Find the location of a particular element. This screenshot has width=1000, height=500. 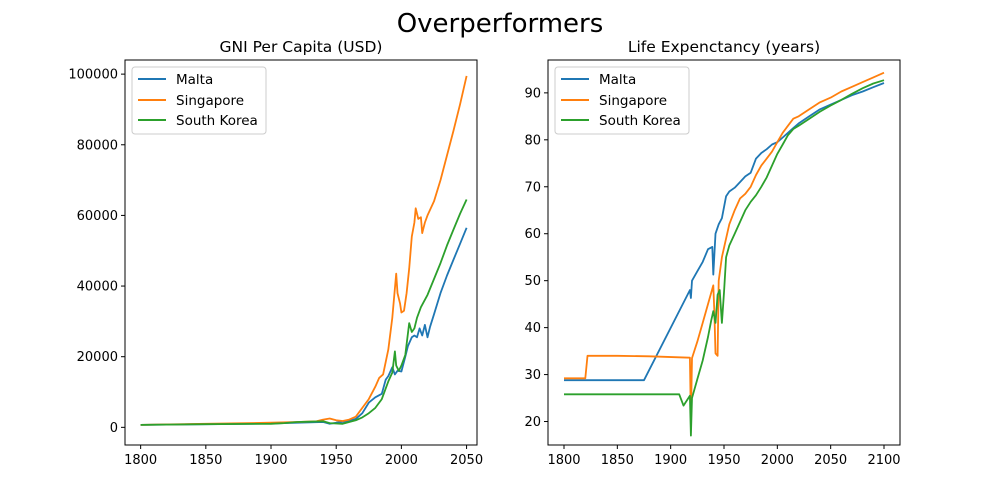

life-expectancy-x-tick-label: 2100 is located at coordinates (883, 460).